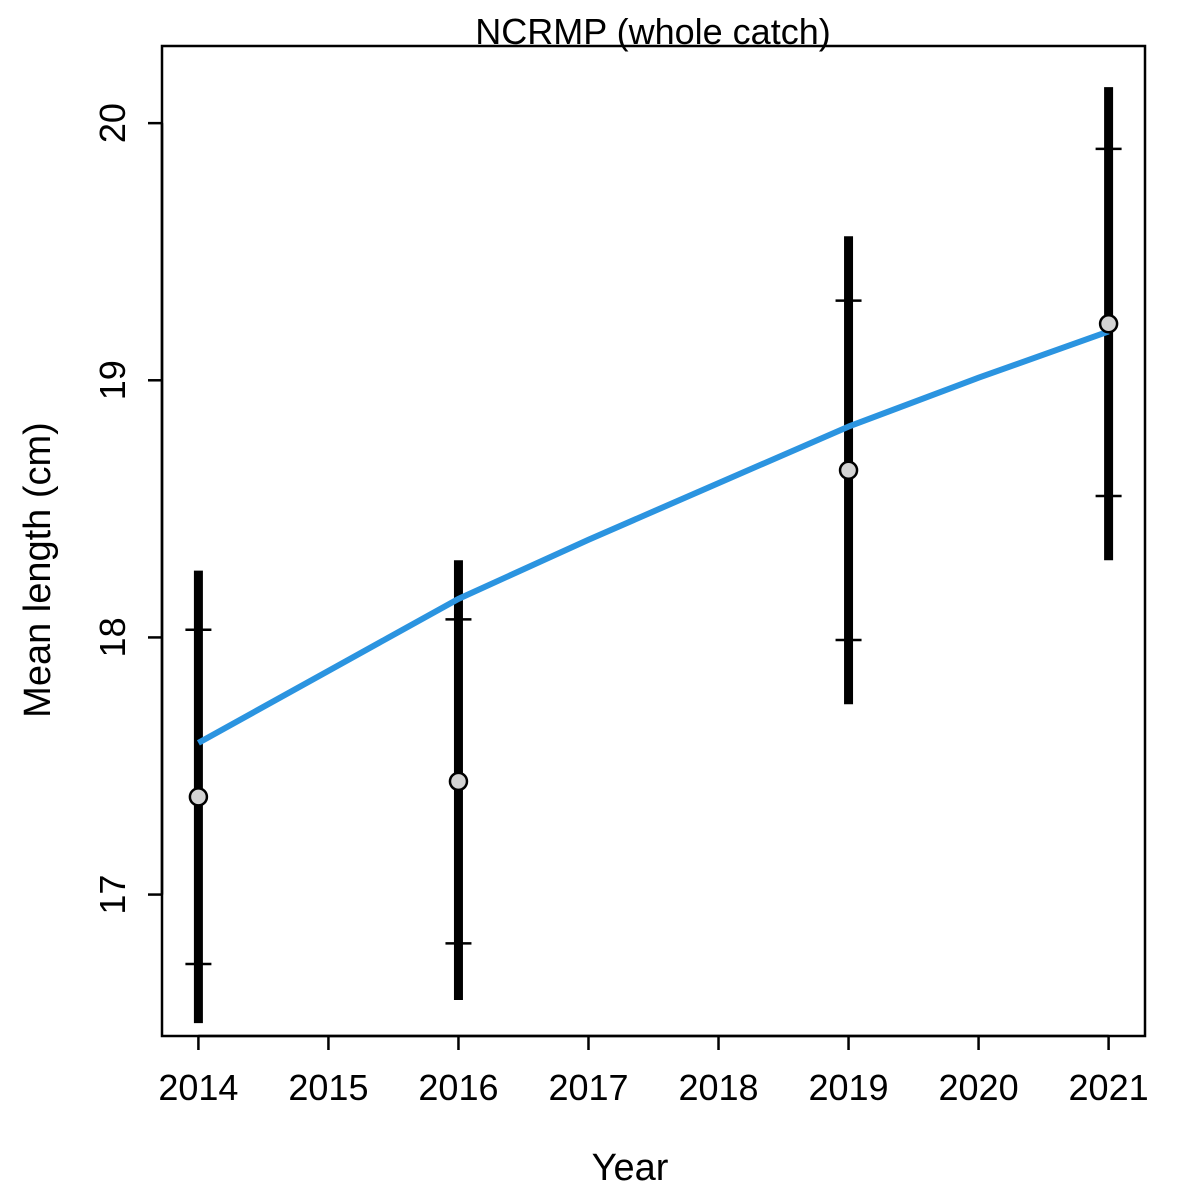  What do you see at coordinates (588, 1087) in the screenshot?
I see `x-tick-label: 2017` at bounding box center [588, 1087].